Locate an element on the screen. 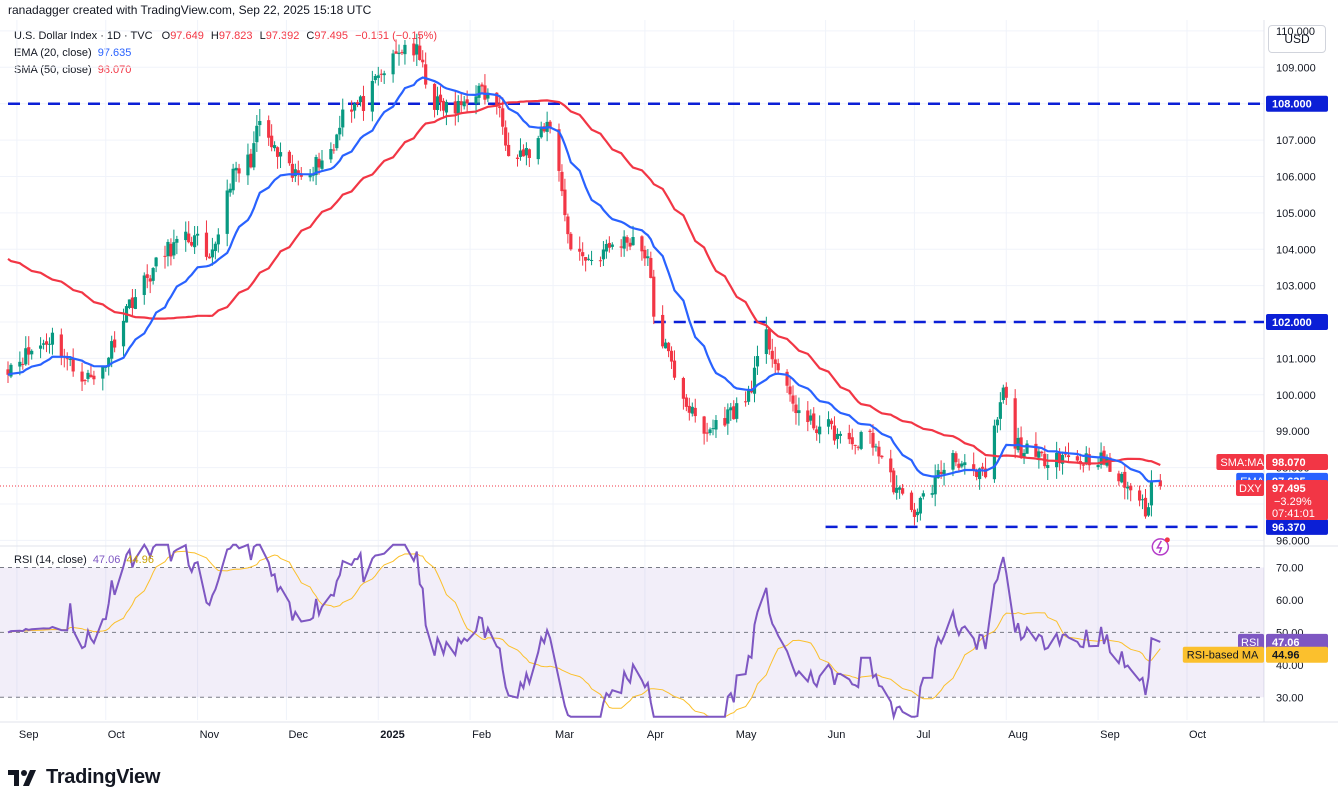 This screenshot has height=804, width=1338. symbol-name: U.S. Dollar Index · 1D · TVC is located at coordinates (83, 36).